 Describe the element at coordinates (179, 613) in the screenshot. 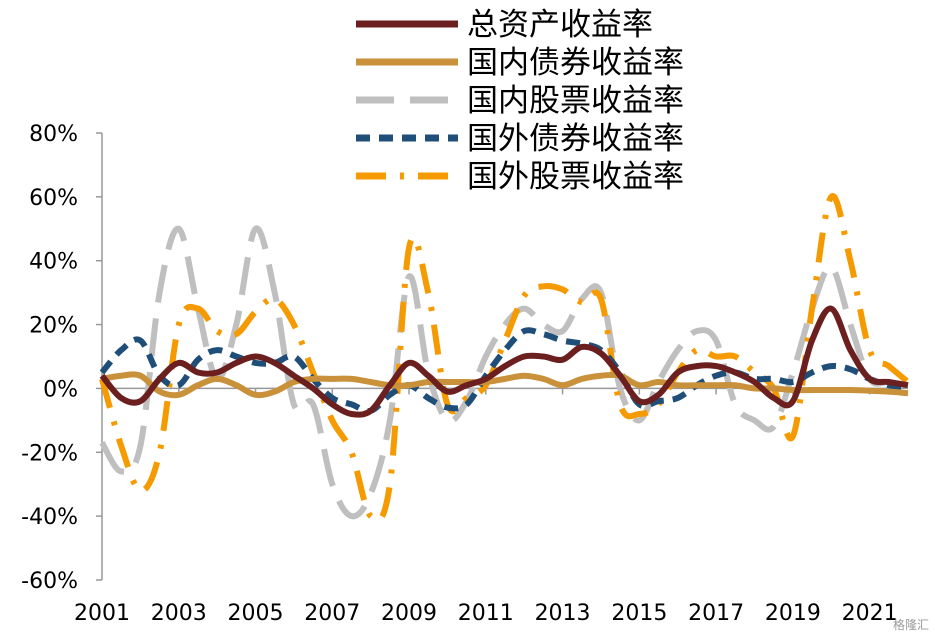

I see `x-tick-label: 2003` at that location.